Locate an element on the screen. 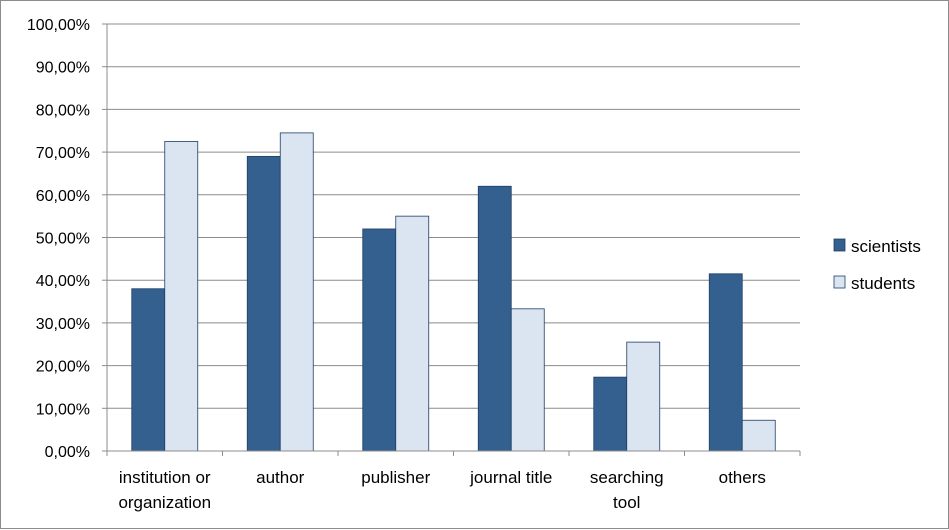 This screenshot has height=530, width=949. y-tick-label: 30,00% is located at coordinates (63, 324).